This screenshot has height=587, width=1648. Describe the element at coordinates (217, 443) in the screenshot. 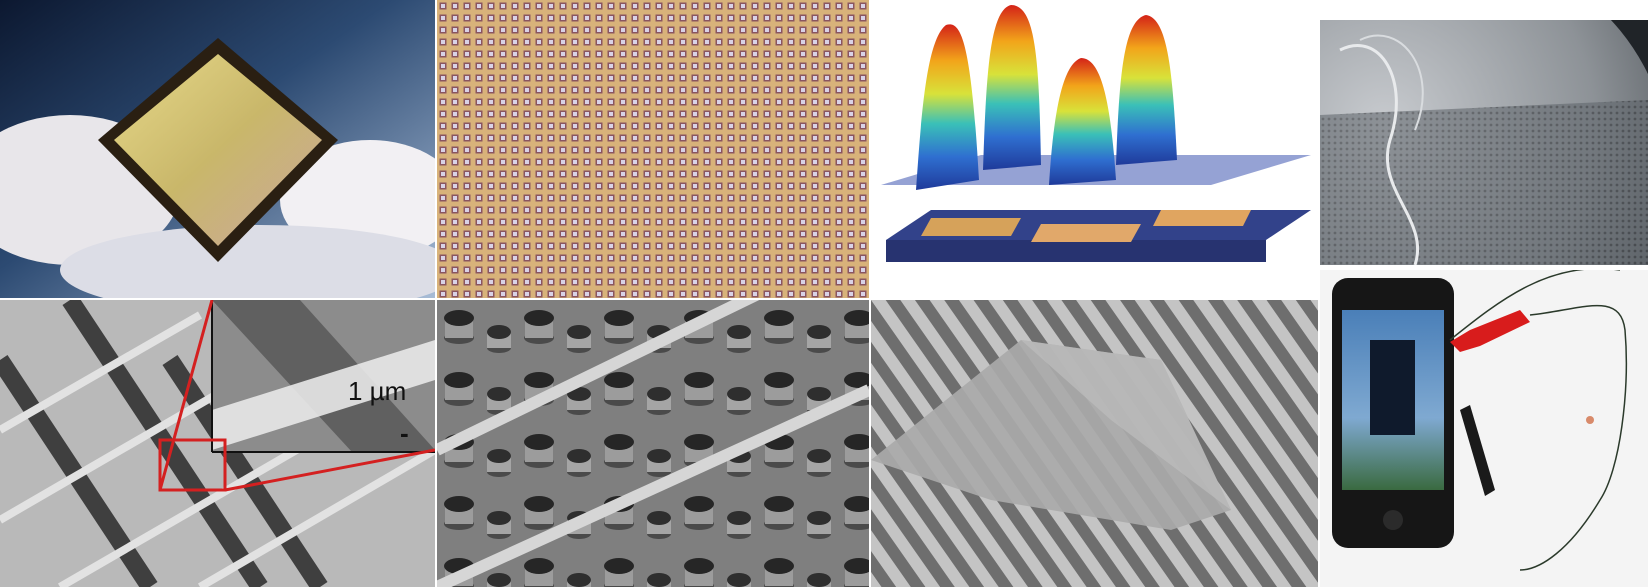

I see `sem-crossbar-panel: 1 µm -` at that location.